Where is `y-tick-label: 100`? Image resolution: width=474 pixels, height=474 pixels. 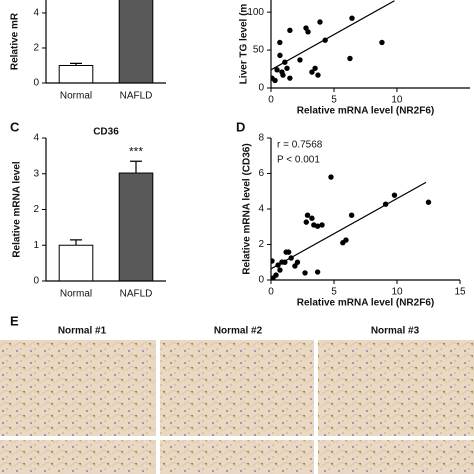 y-tick-label: 100 is located at coordinates (255, 12).